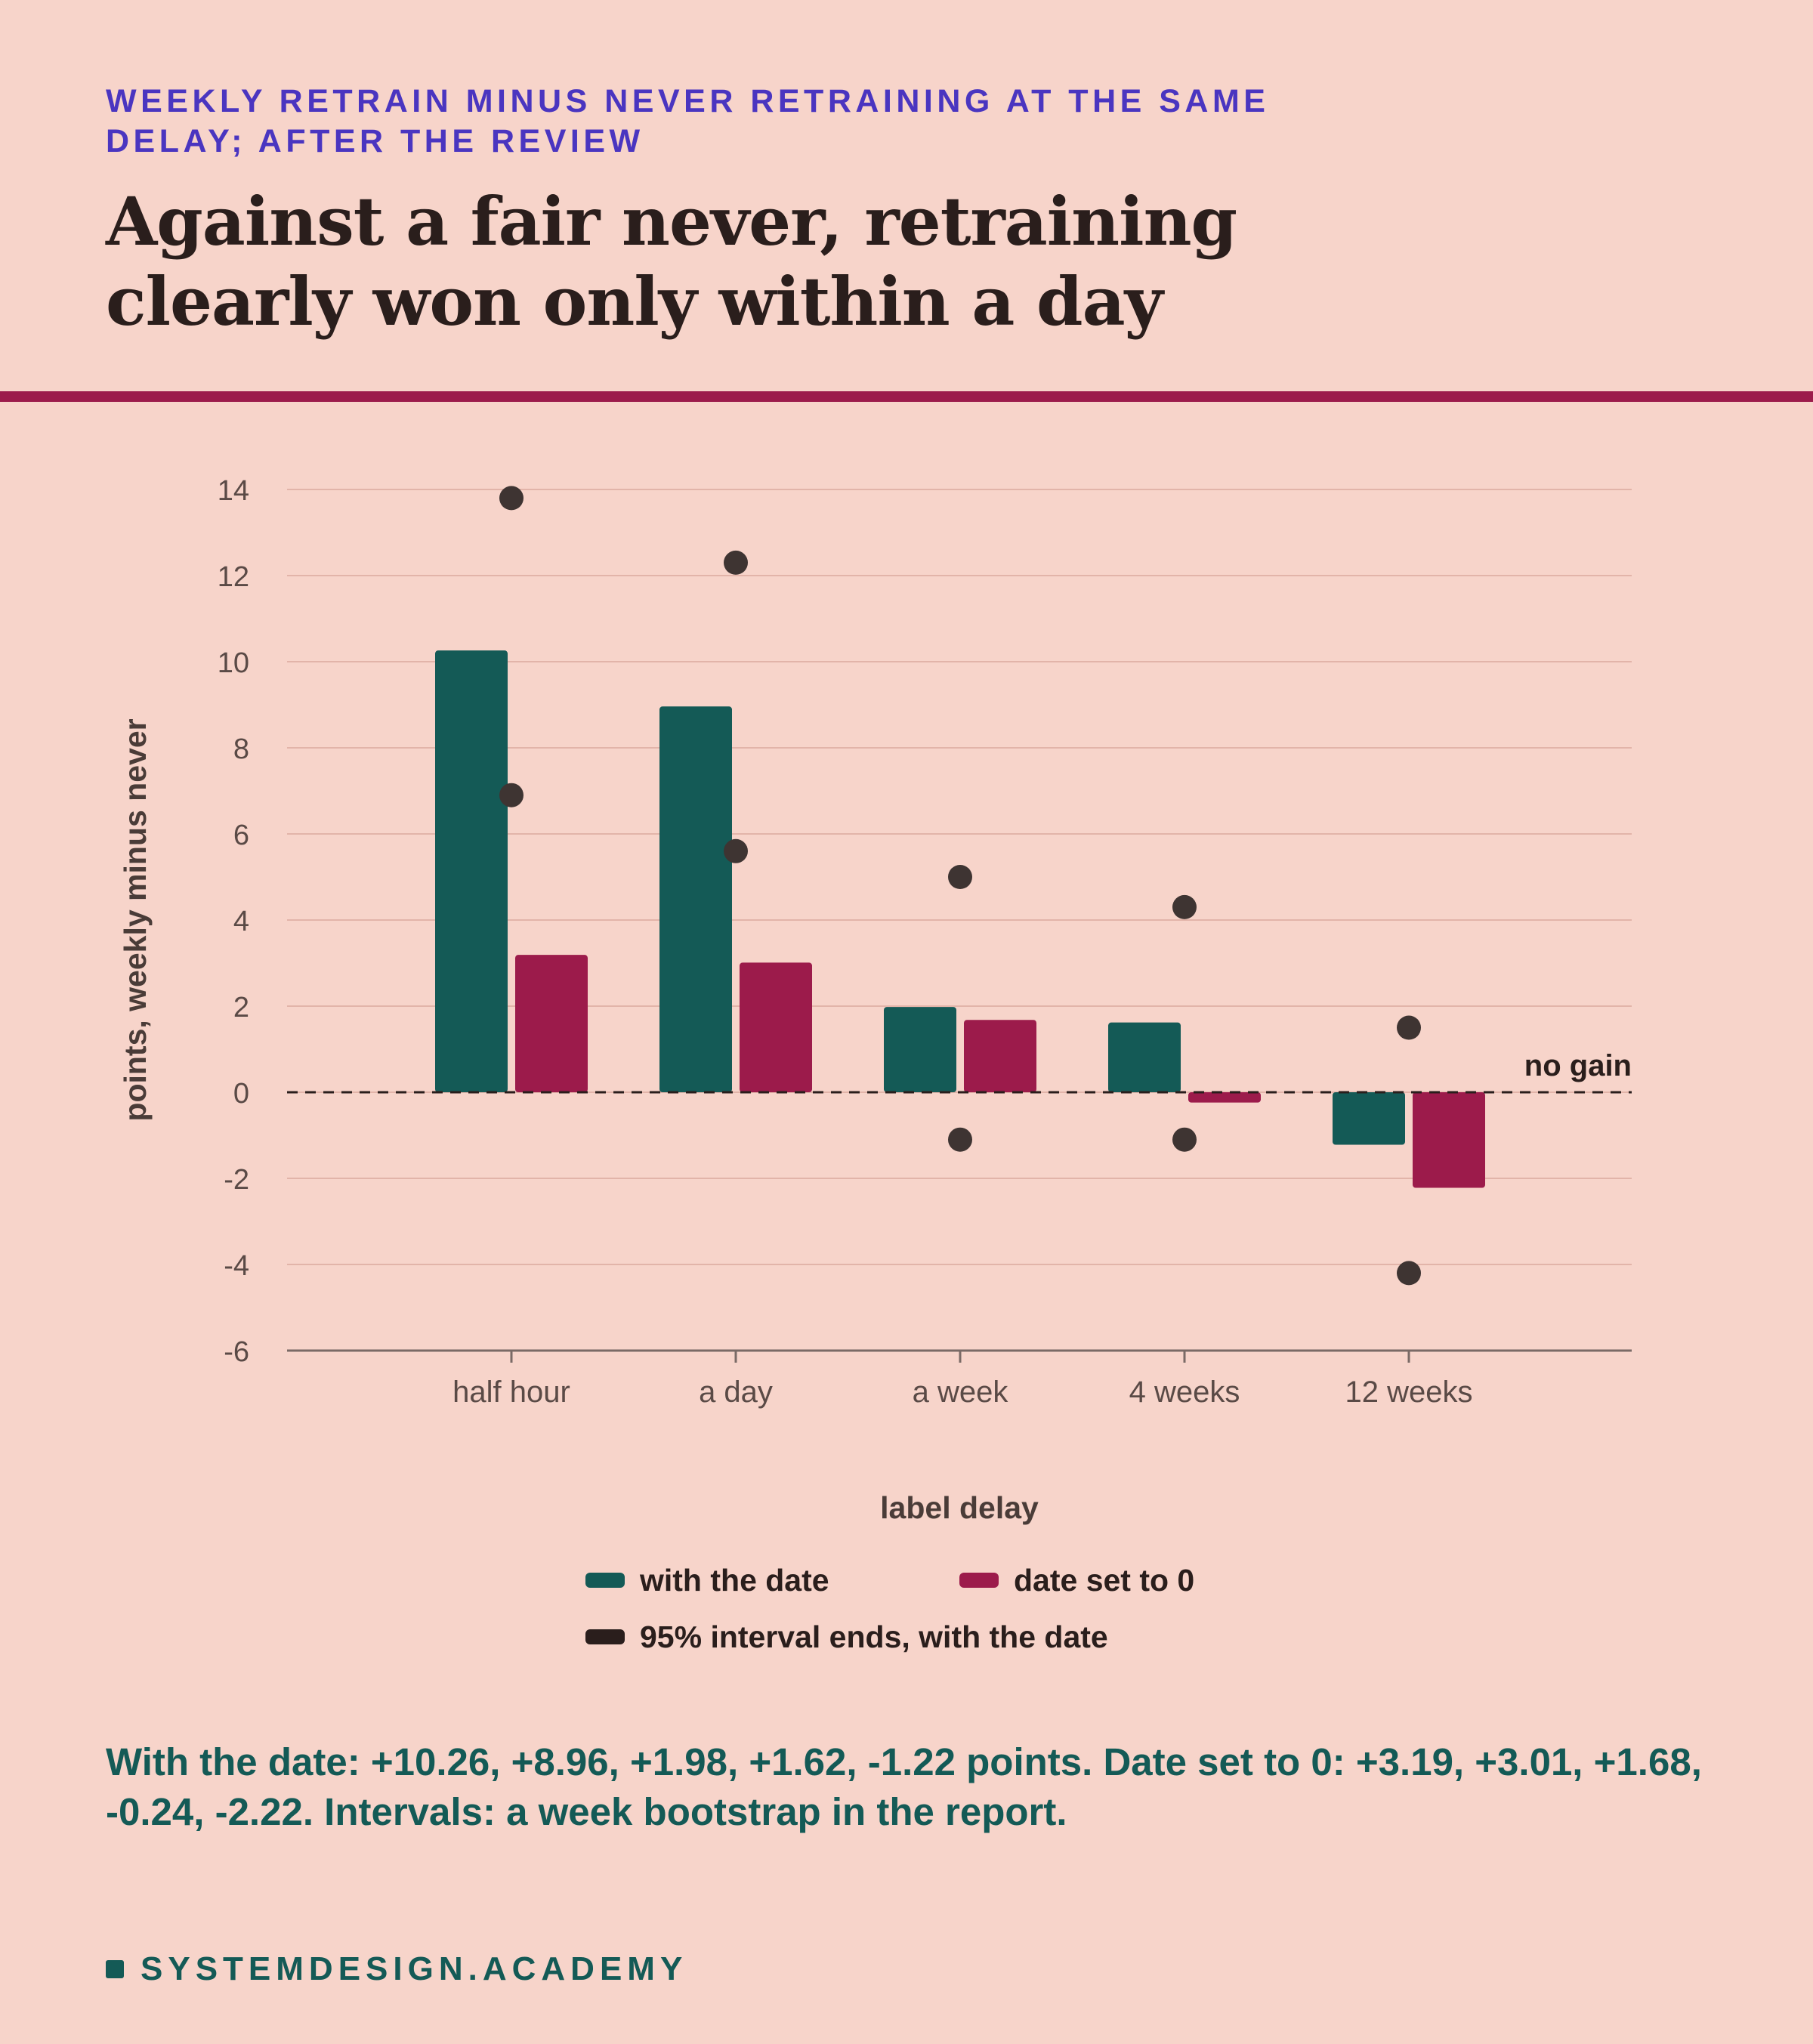  Describe the element at coordinates (874, 1636) in the screenshot. I see `legend-interval-ends-label: 95% interval ends, with the date` at that location.